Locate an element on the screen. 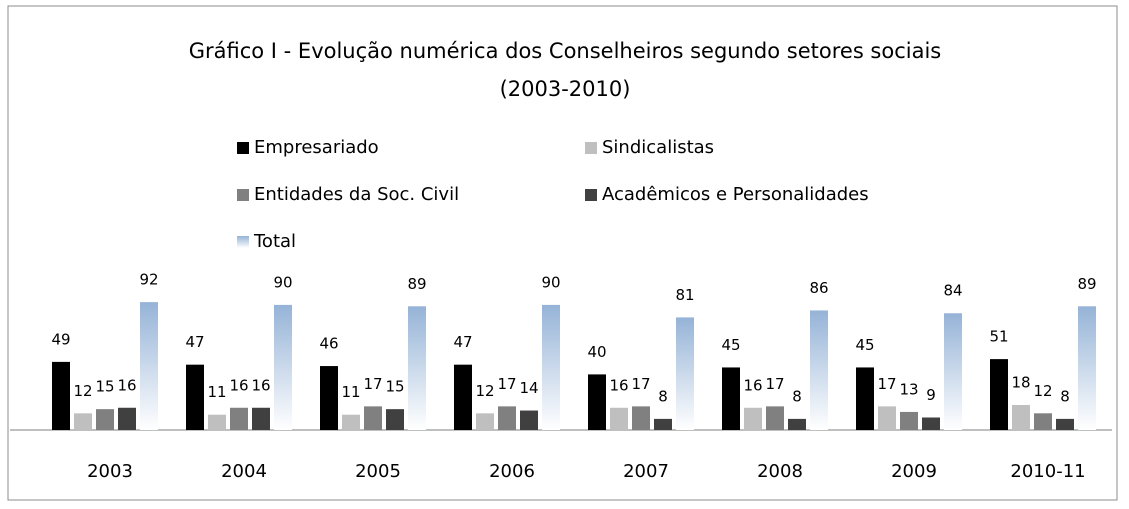 This screenshot has height=509, width=1129. chart-title: (2003-2010) is located at coordinates (565, 89).